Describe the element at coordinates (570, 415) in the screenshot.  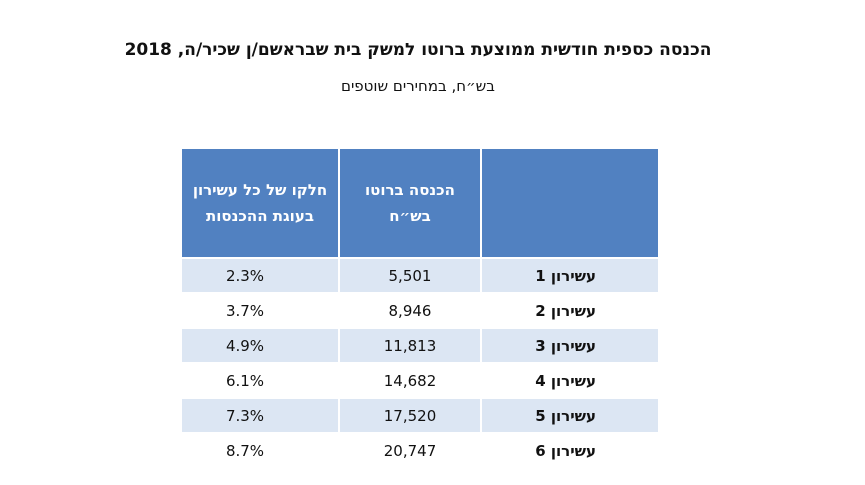
I see `table-cell: עשירון 5` at that location.